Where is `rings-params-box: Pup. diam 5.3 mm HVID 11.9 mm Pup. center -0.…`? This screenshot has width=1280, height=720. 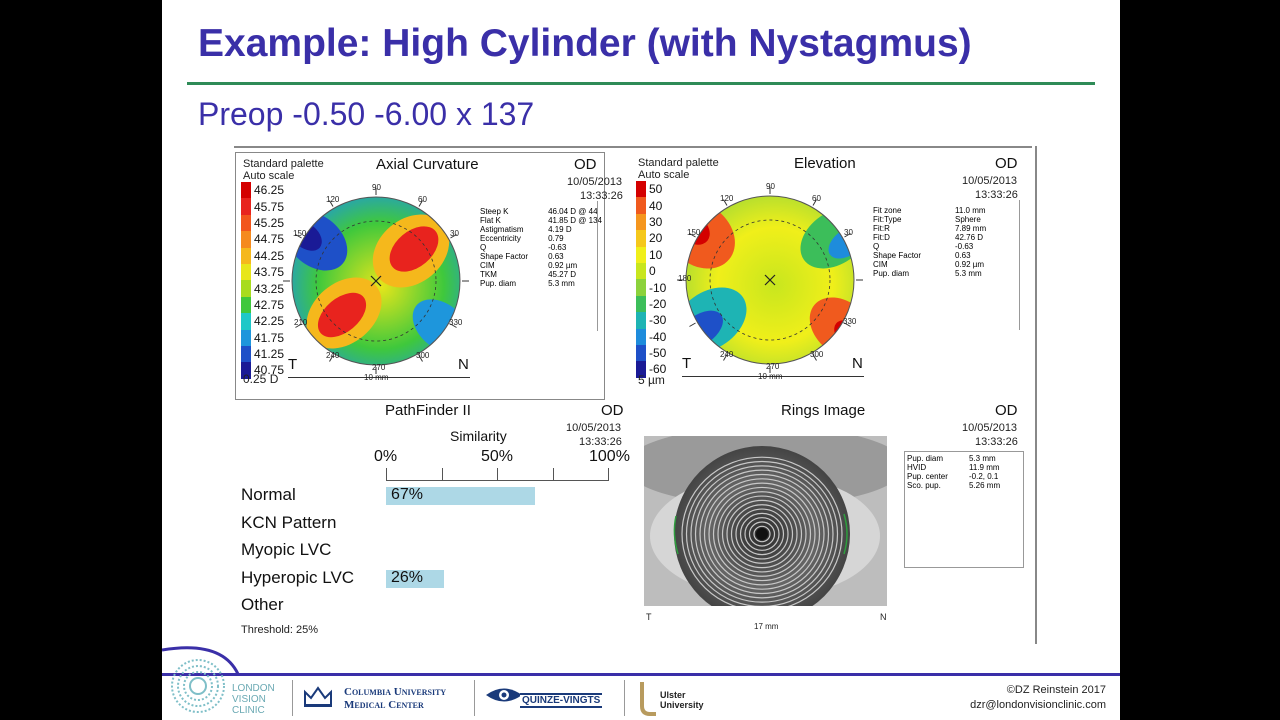
rings-params-box: Pup. diam 5.3 mm HVID 11.9 mm Pup. center -0.… is located at coordinates (964, 509).